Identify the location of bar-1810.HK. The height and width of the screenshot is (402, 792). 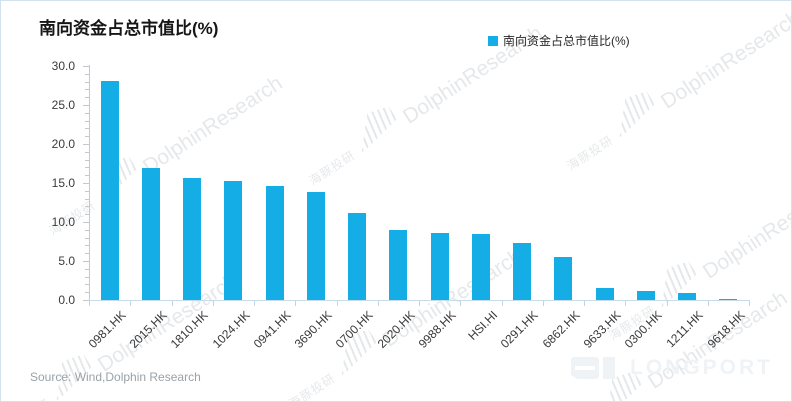
(192, 239).